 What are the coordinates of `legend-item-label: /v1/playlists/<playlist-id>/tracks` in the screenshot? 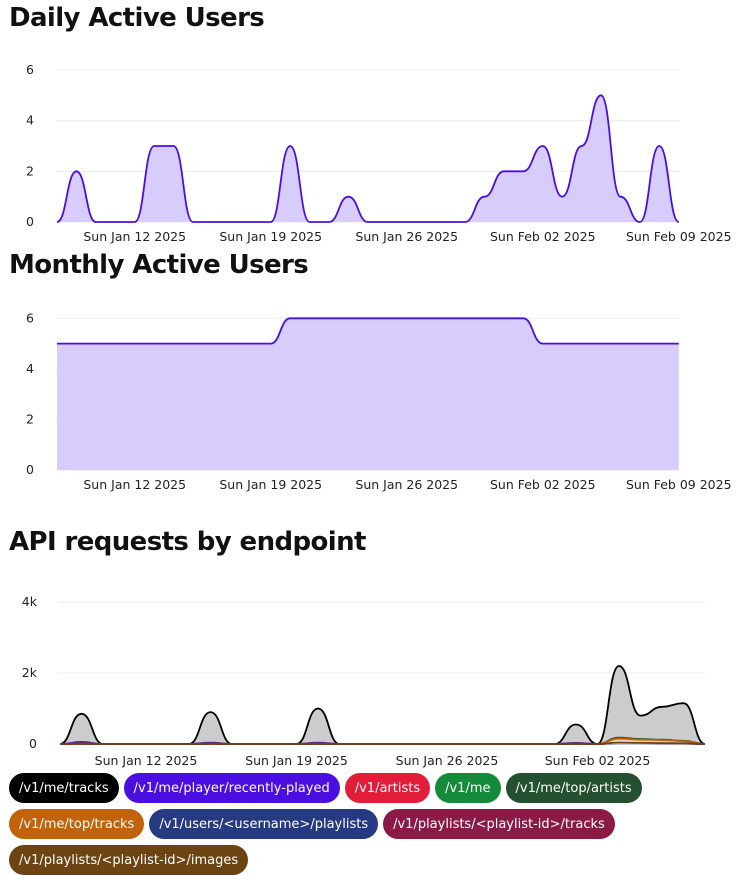 It's located at (499, 824).